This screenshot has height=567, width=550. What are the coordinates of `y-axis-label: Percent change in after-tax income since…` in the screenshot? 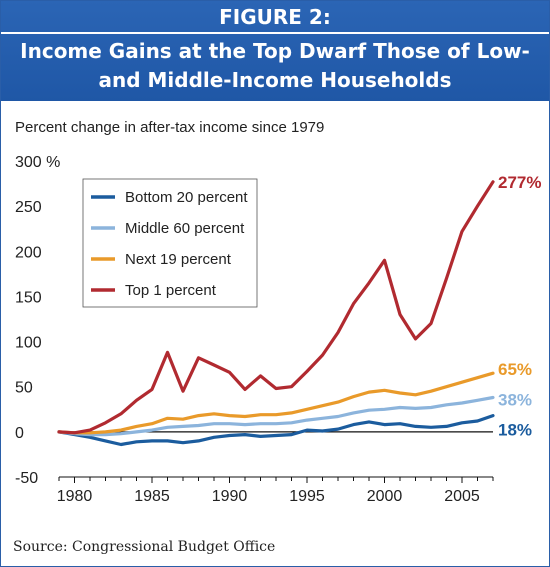 It's located at (169, 127).